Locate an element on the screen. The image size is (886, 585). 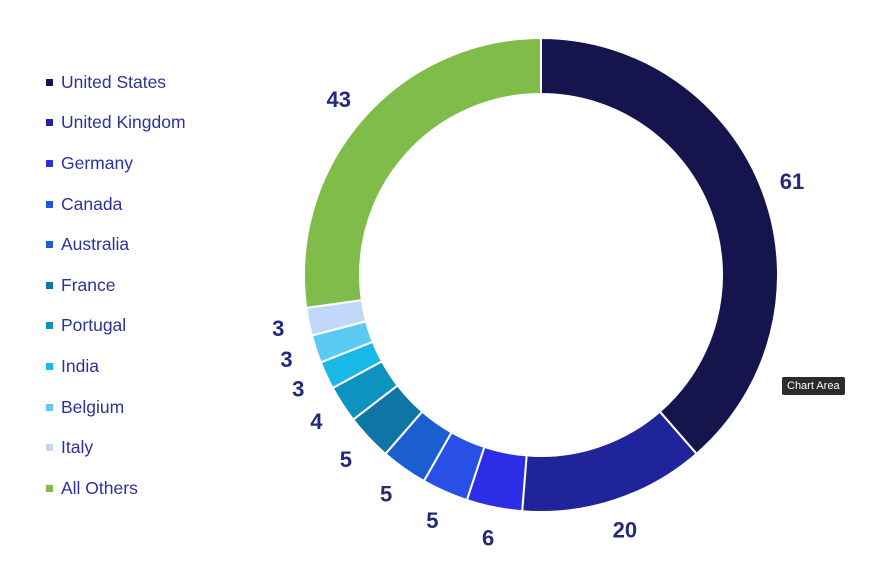
slice-all-others is located at coordinates (422, 173).